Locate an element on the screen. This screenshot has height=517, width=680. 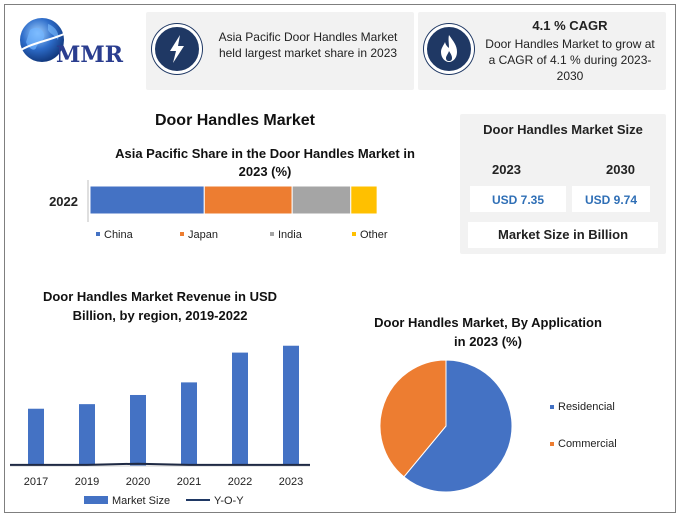
region-text-line2: held largest market share in 2023 is located at coordinates (308, 53).